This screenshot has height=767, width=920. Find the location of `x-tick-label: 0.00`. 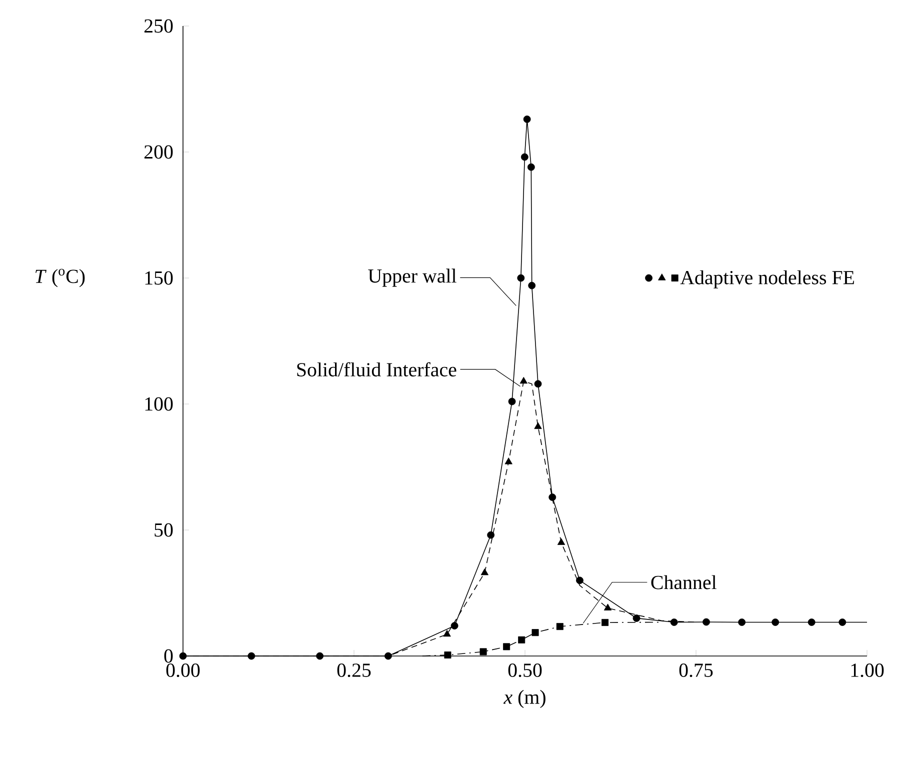

x-tick-label: 0.00 is located at coordinates (183, 671).